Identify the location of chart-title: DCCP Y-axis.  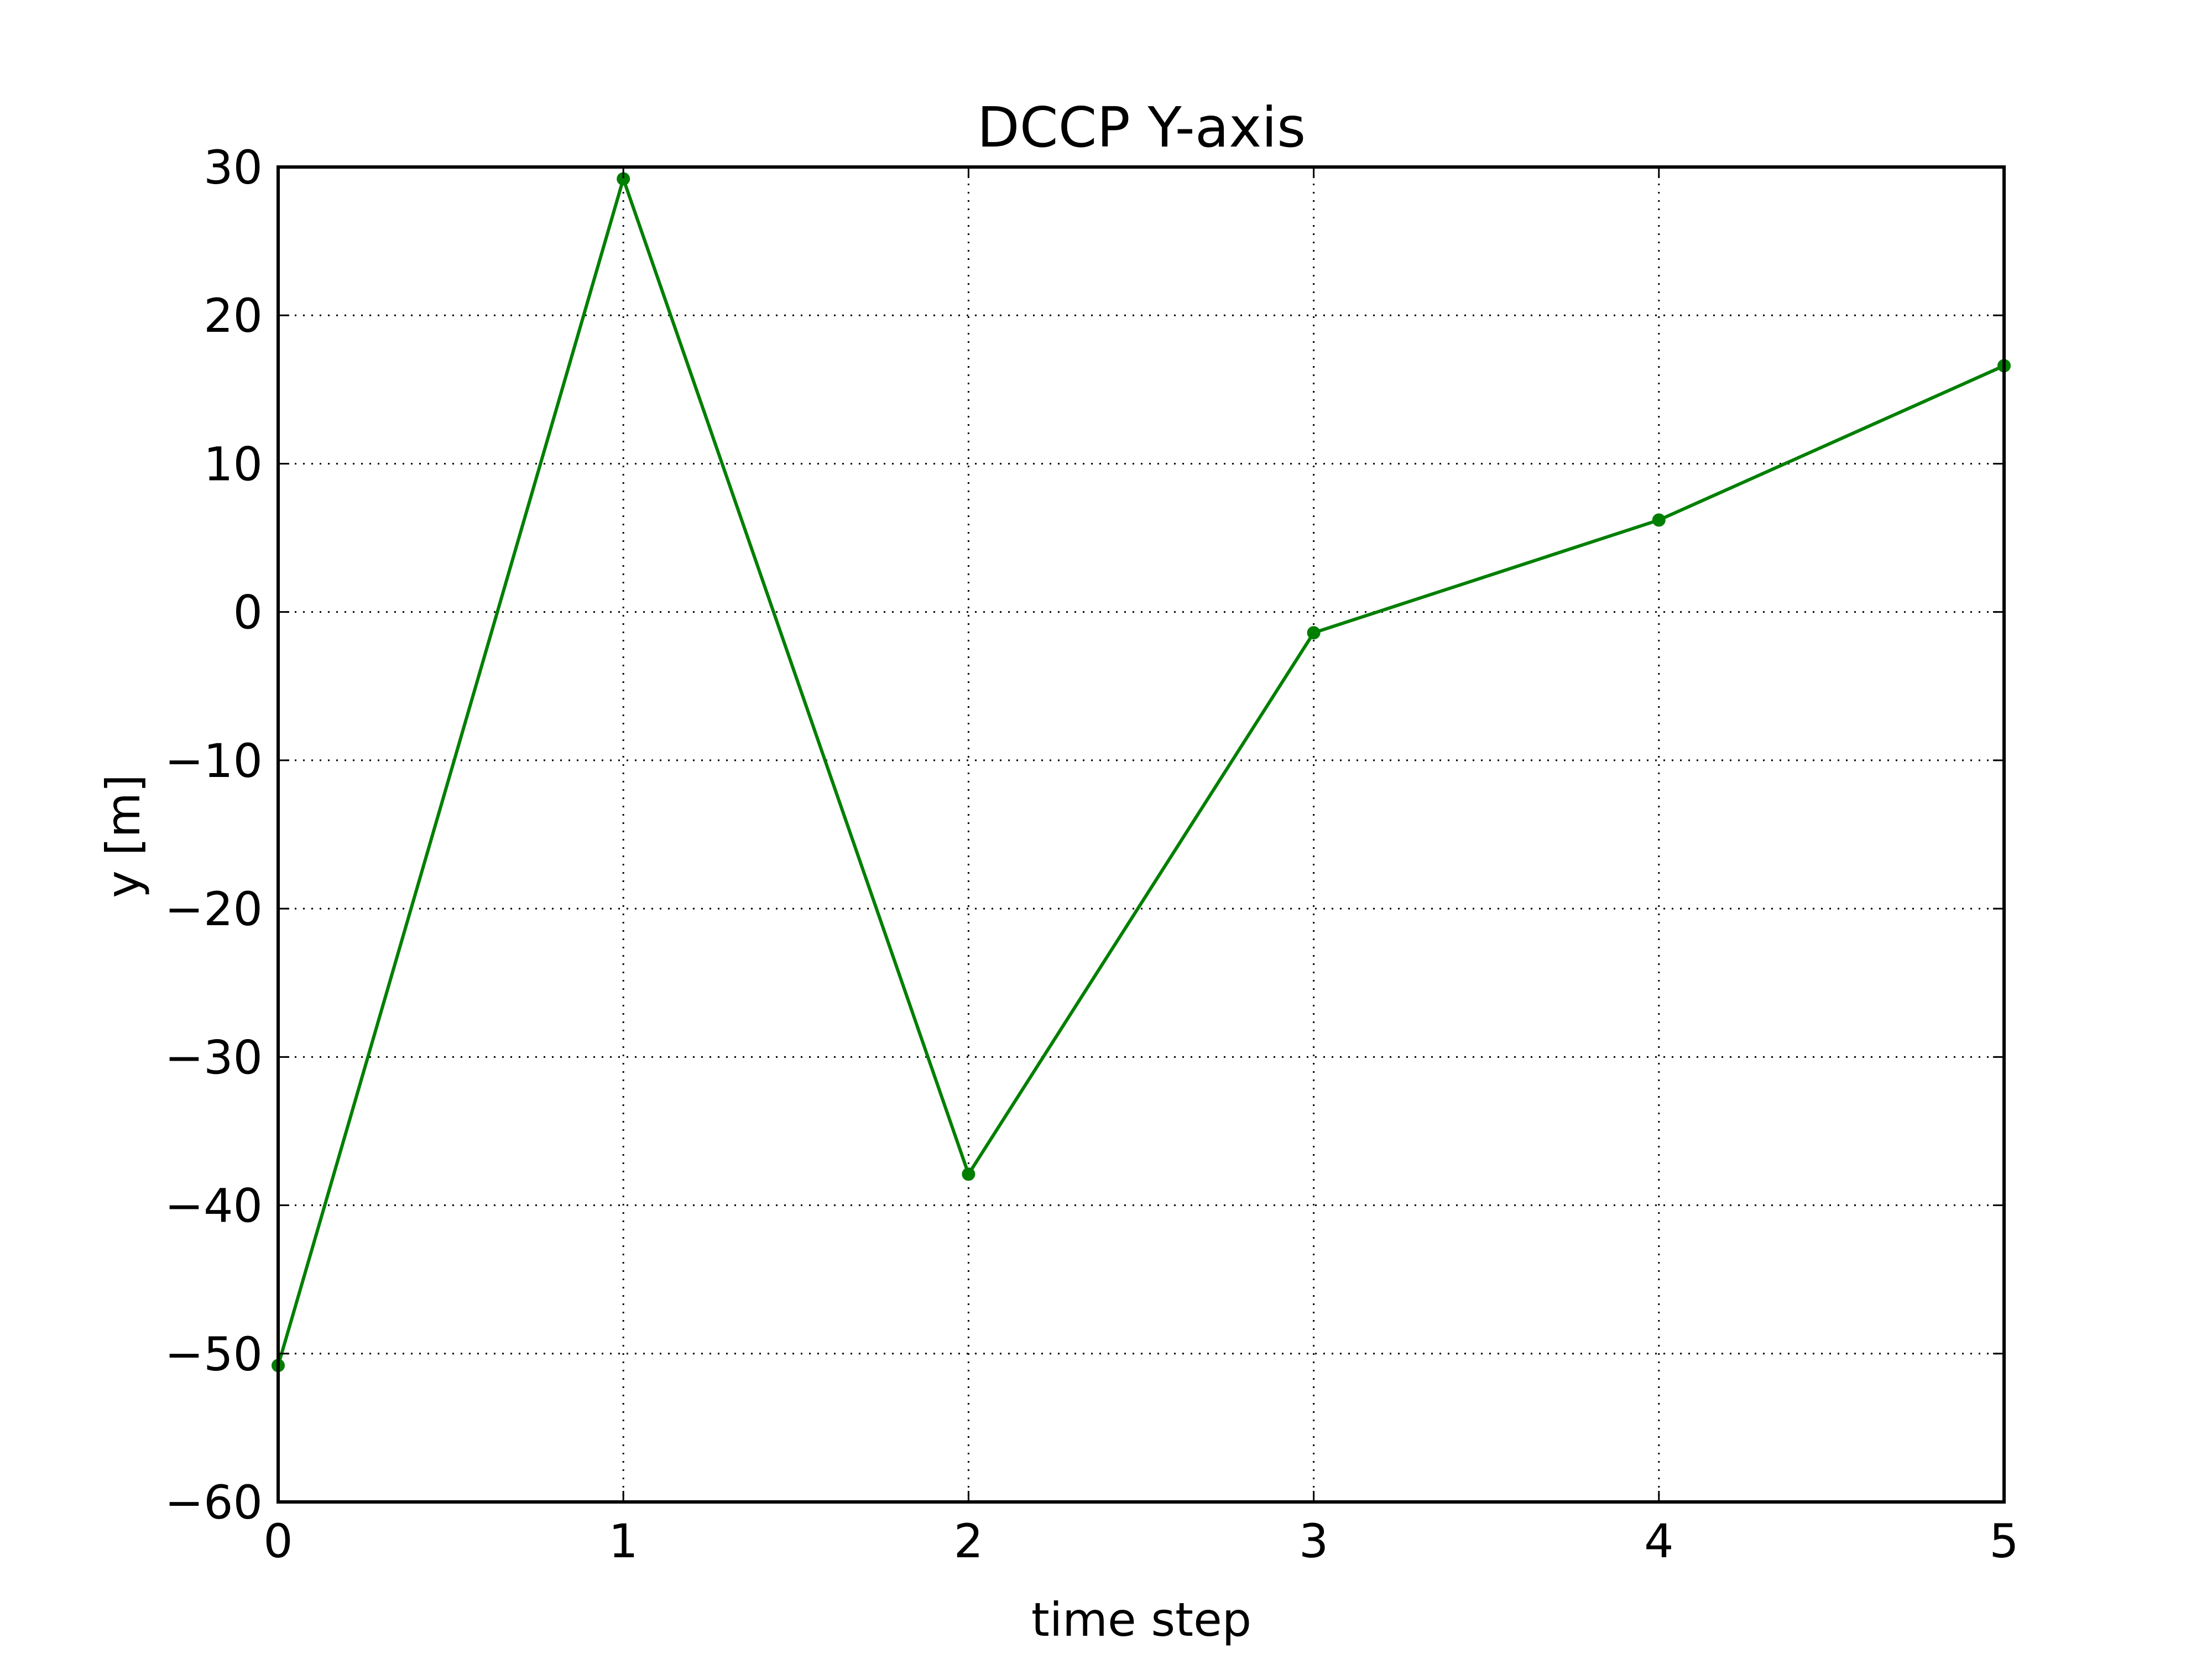
(1142, 128).